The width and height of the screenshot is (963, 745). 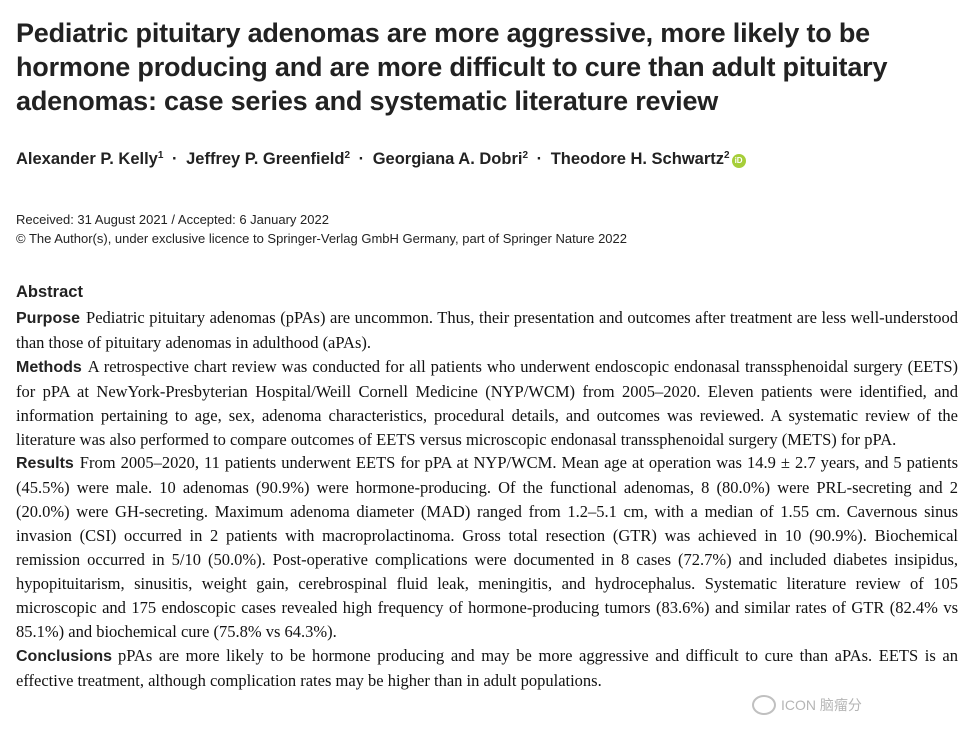 I want to click on section-label: Purpose, so click(x=48, y=318).